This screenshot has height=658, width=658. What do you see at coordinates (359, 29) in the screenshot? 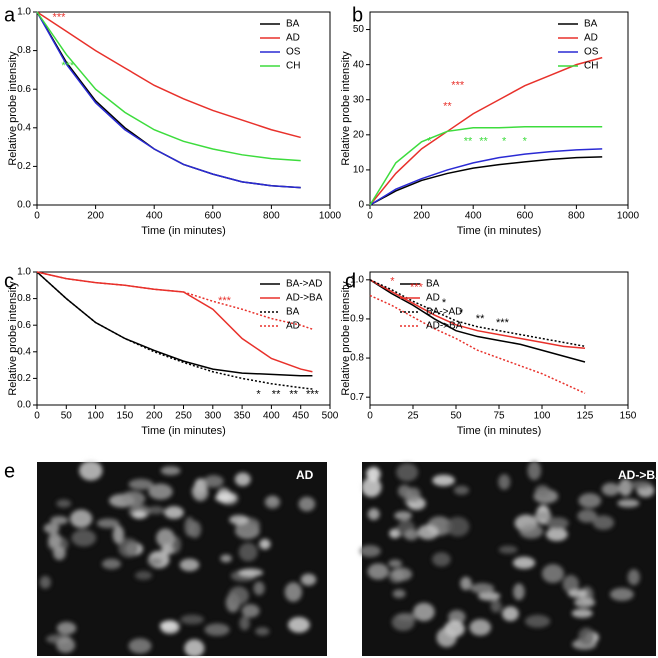
I see `y-tick-label: 50` at bounding box center [359, 29].